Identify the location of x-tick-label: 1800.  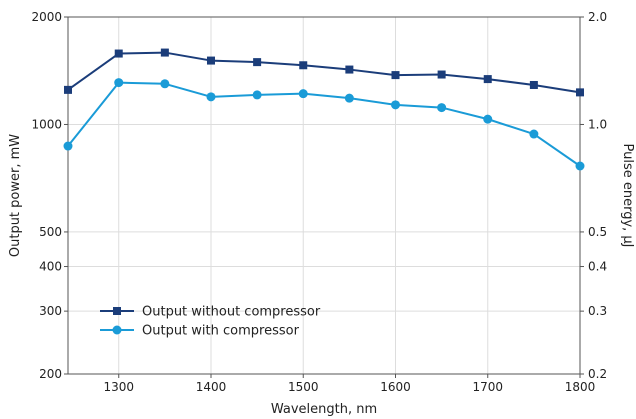
(580, 387).